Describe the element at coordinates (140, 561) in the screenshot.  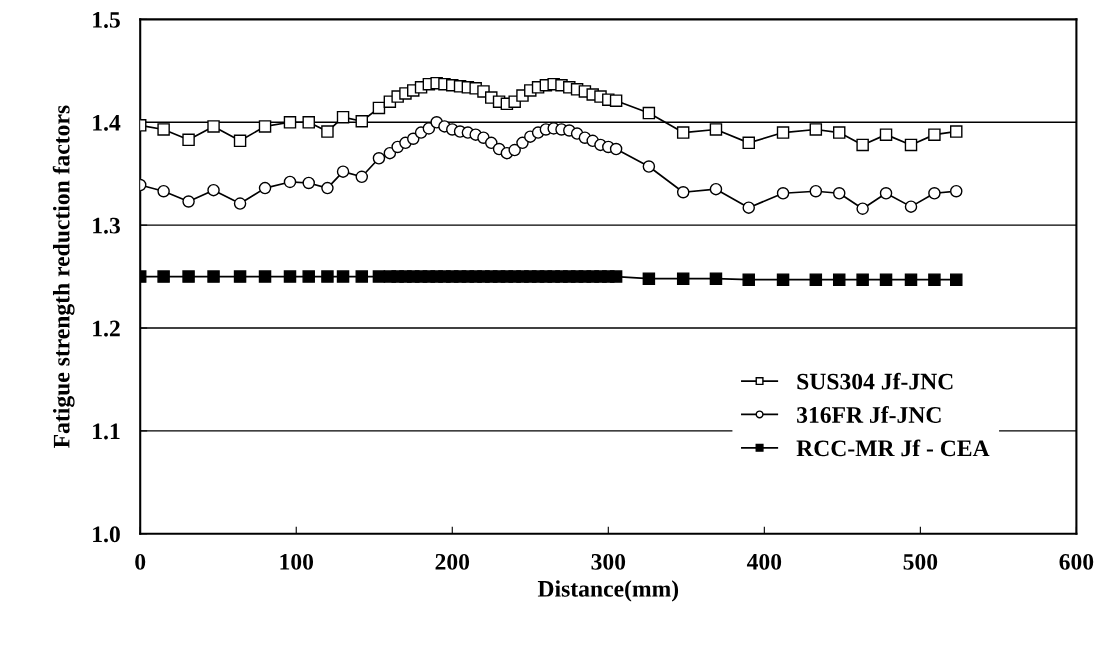
I see `x-tick-label: 0` at that location.